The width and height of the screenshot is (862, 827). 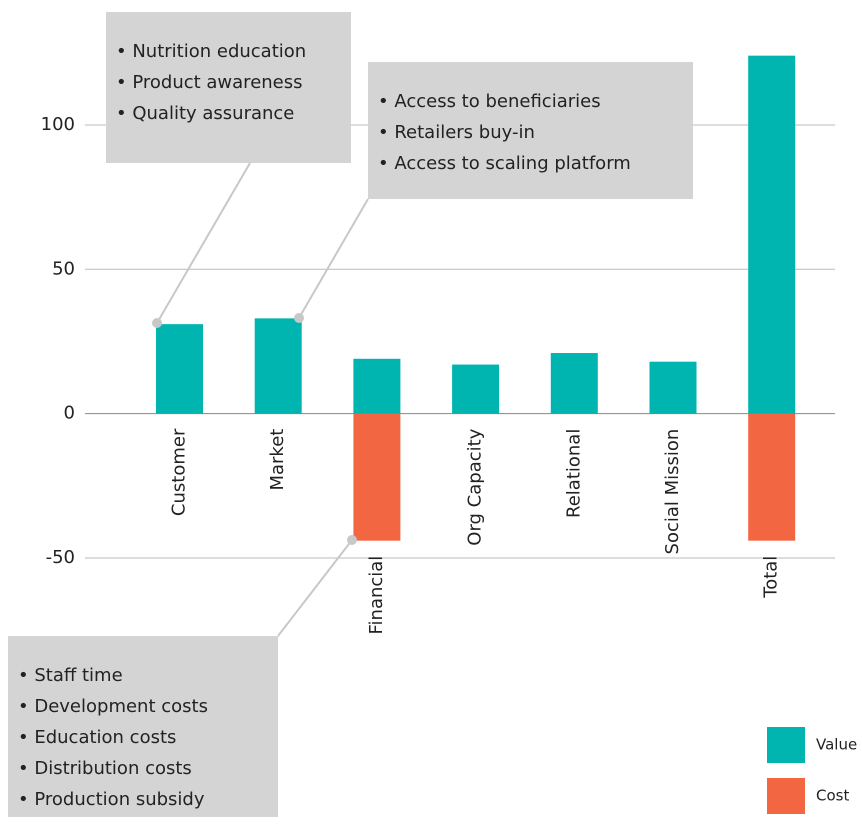 I want to click on x-tick-label: Customer, so click(x=179, y=472).